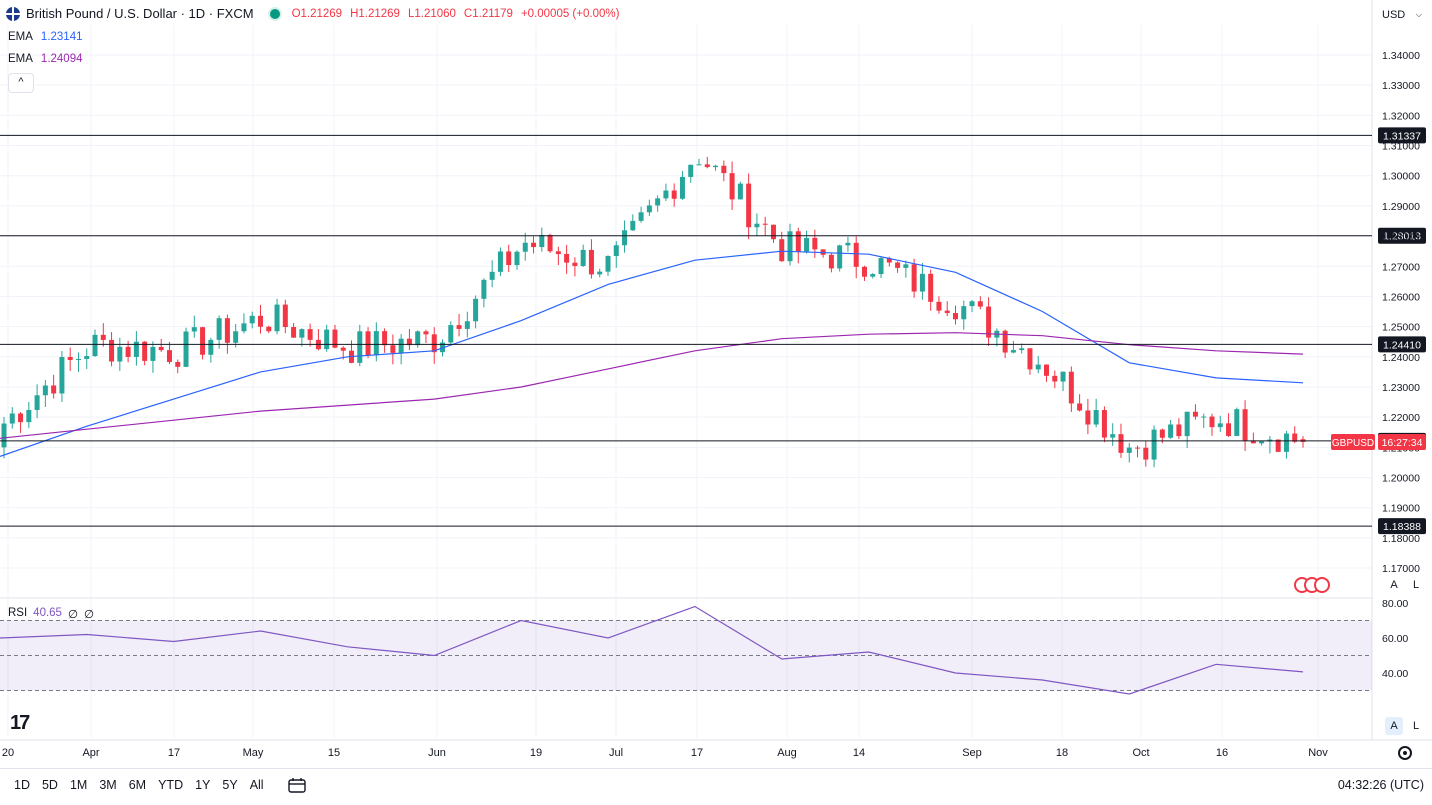  What do you see at coordinates (1401, 328) in the screenshot?
I see `price-tick-label: 1.25000` at bounding box center [1401, 328].